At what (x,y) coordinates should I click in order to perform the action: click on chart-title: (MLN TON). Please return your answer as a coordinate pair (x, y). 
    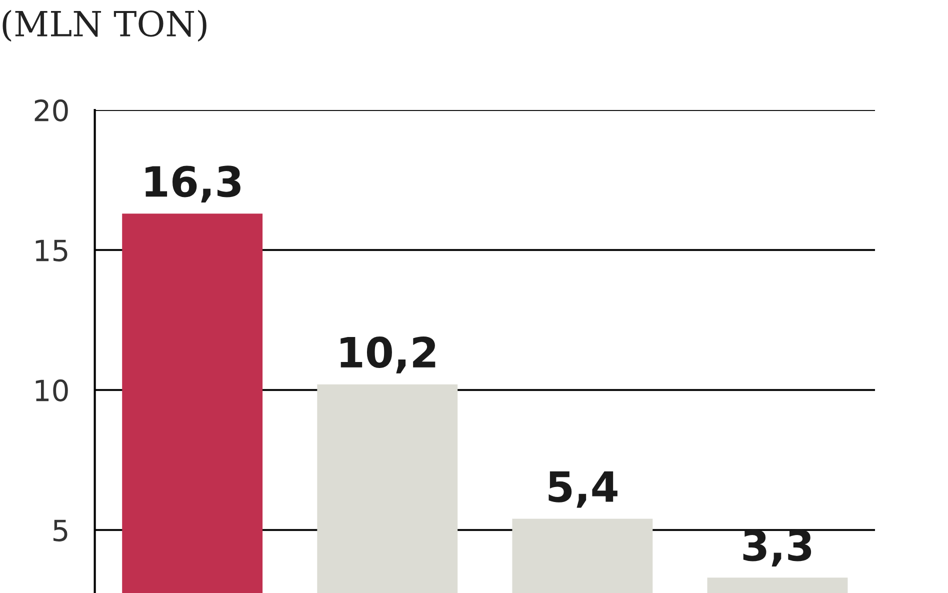
    Looking at the image, I should click on (104, 26).